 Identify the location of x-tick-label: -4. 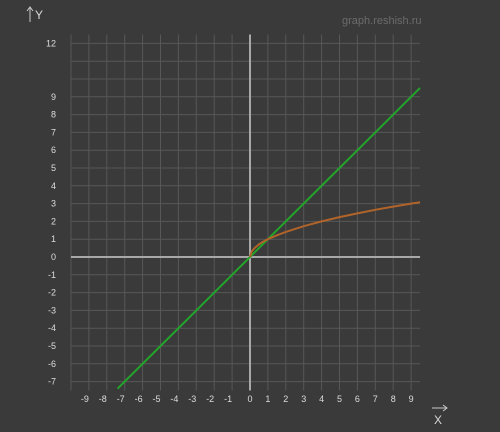
(174, 399).